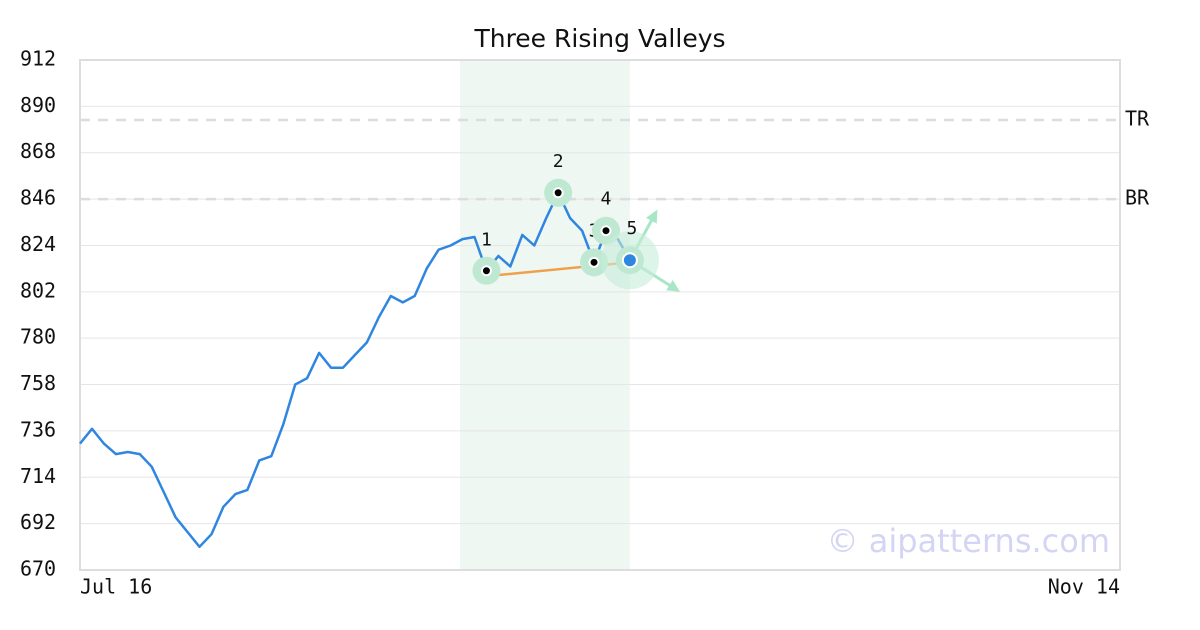  Describe the element at coordinates (38, 522) in the screenshot. I see `y-tick-label: 692` at that location.